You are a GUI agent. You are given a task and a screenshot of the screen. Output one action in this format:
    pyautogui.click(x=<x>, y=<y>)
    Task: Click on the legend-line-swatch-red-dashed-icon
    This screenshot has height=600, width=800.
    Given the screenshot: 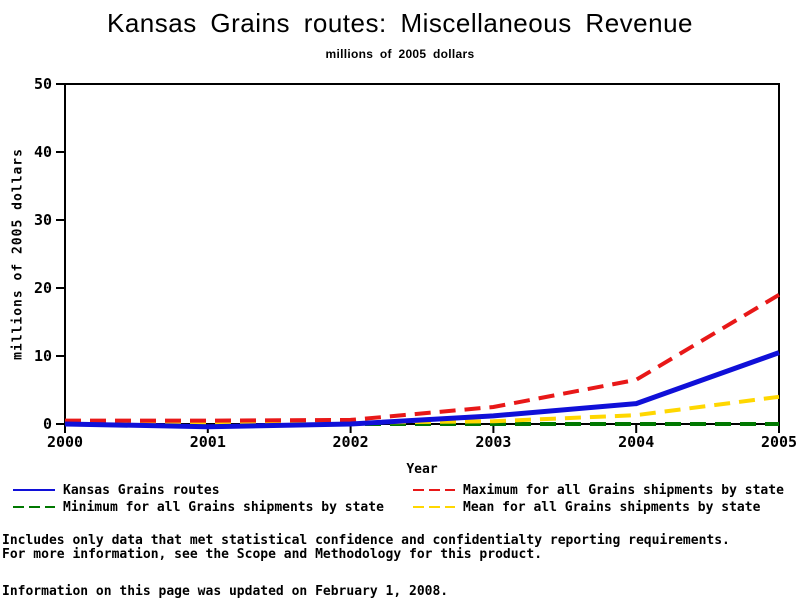 What is the action you would take?
    pyautogui.click(x=434, y=490)
    